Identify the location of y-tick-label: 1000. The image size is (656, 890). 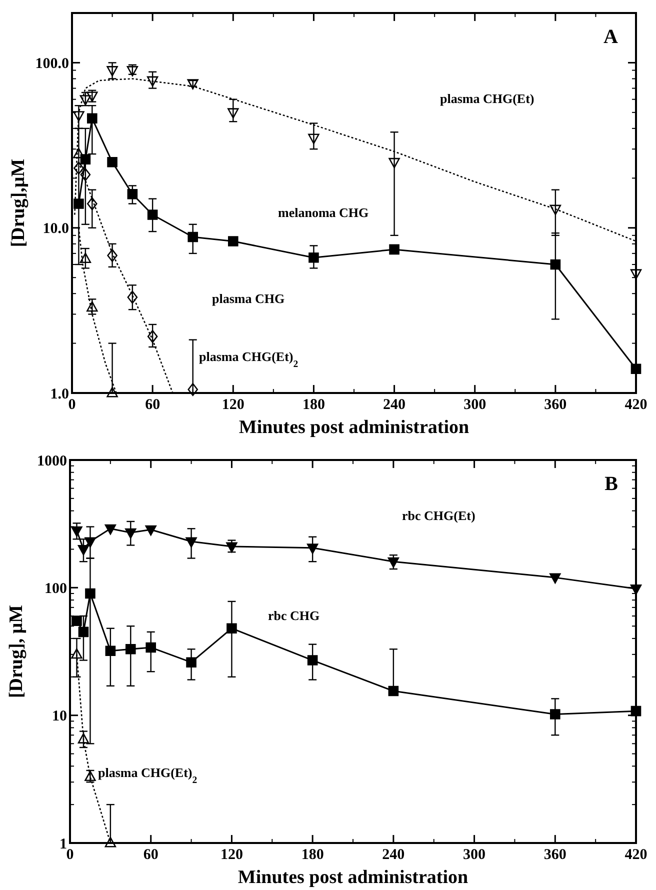
(52, 461).